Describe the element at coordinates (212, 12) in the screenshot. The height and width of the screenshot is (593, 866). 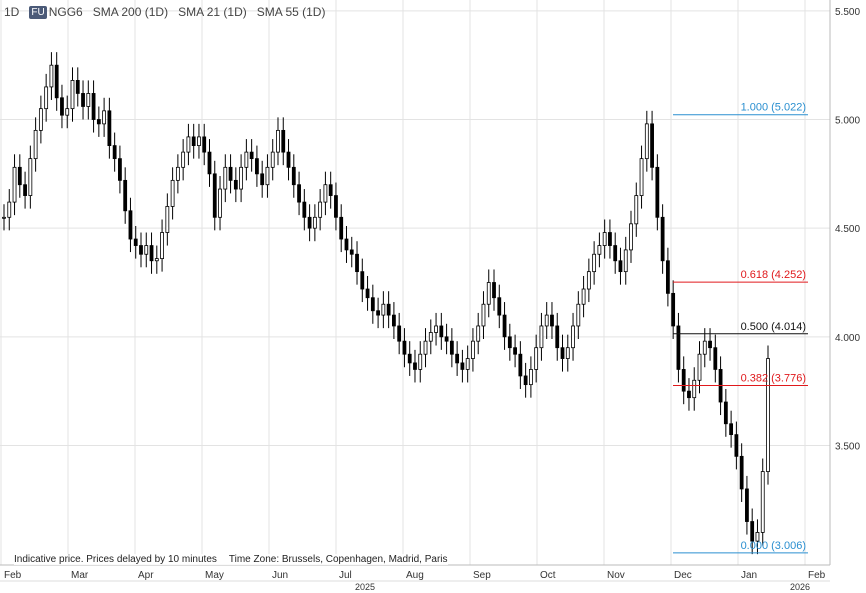
I see `indicator-sma21: SMA 21 (1D)` at that location.